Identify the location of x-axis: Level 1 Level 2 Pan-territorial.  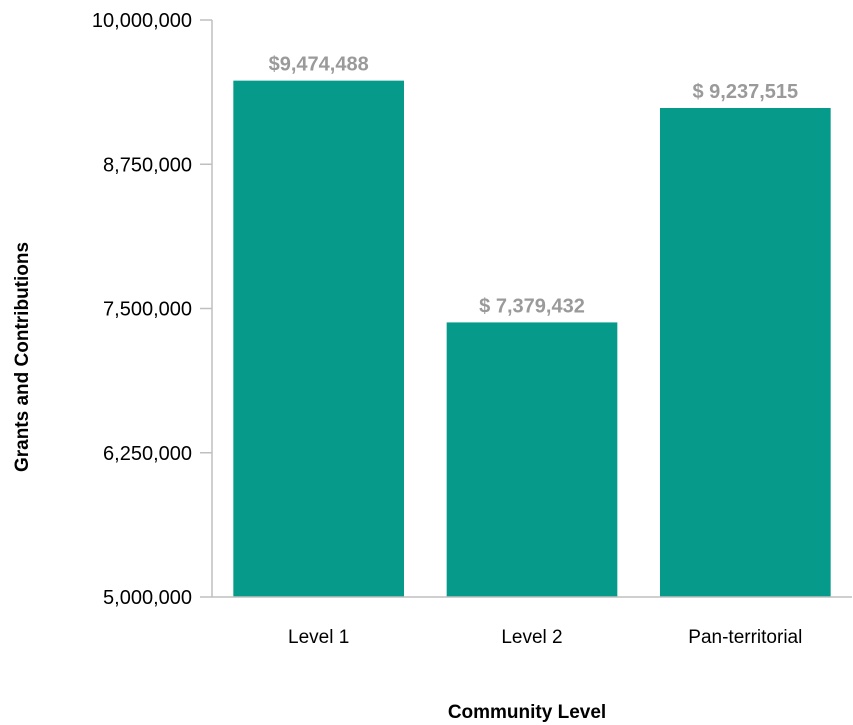
(545, 637).